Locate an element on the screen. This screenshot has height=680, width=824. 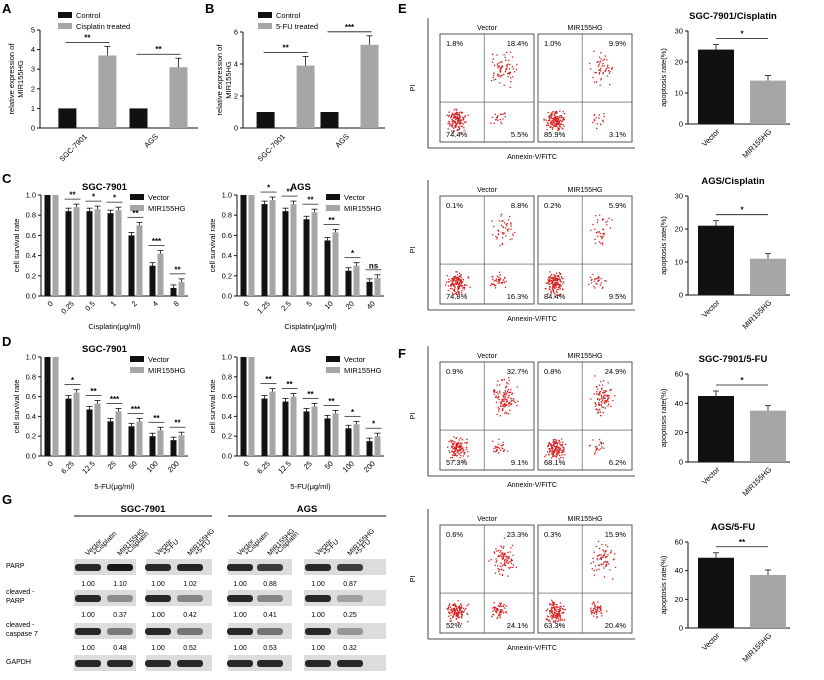
flow-plot-frame is located at coordinates (487, 250).